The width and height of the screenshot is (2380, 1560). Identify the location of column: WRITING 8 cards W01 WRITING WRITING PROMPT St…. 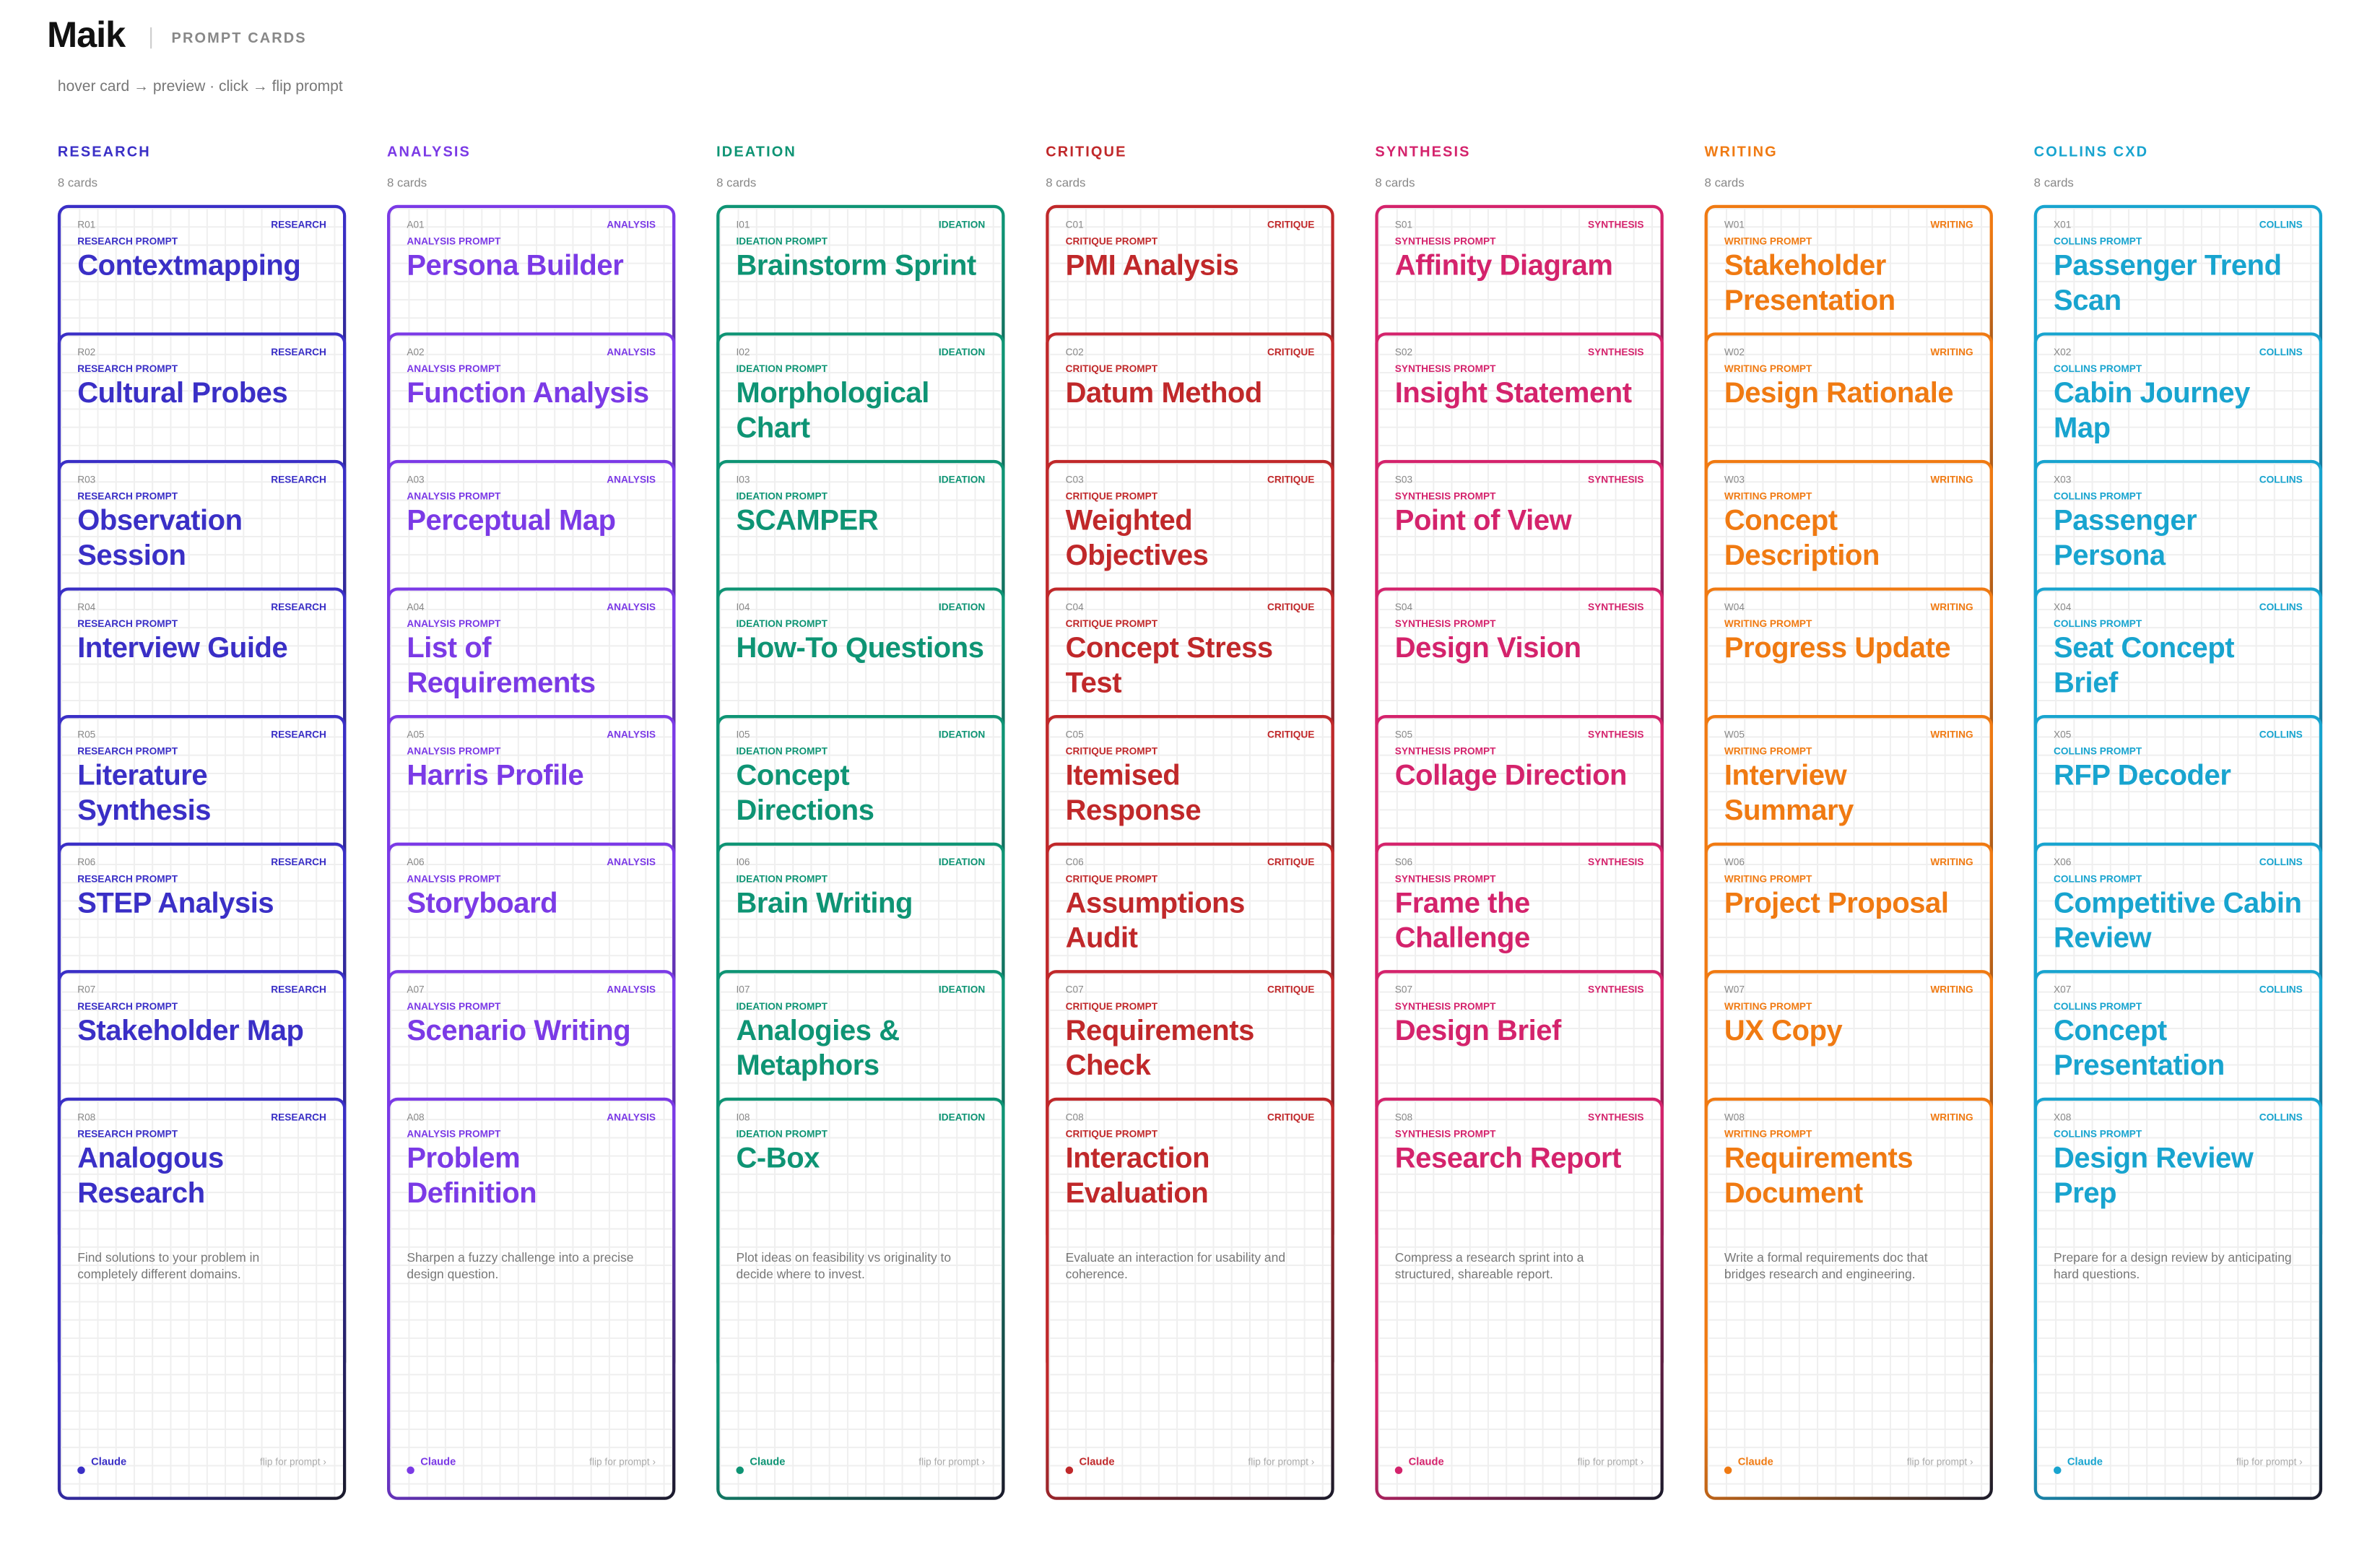
(1848, 759).